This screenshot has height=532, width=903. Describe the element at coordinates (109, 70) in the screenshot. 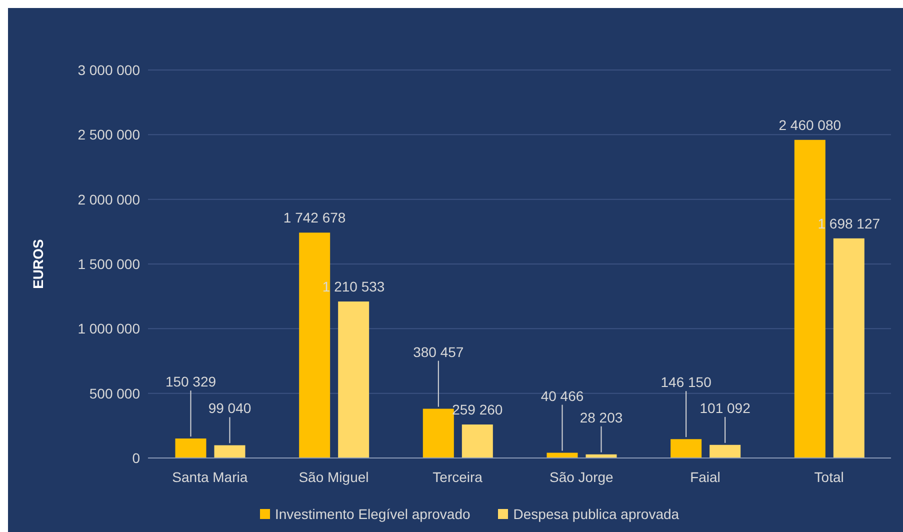

I see `y-tick-label: 3 000 000` at that location.